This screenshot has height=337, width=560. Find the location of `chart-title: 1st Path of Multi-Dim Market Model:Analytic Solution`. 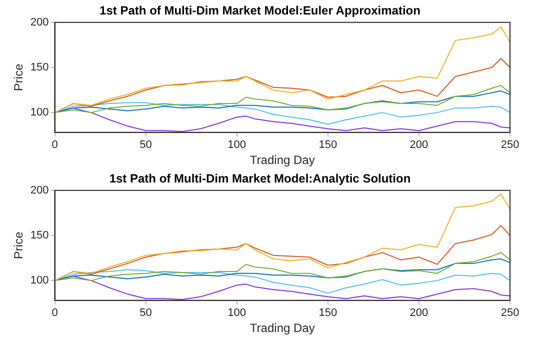

chart-title: 1st Path of Multi-Dim Market Model:Analytic Solution is located at coordinates (260, 179).